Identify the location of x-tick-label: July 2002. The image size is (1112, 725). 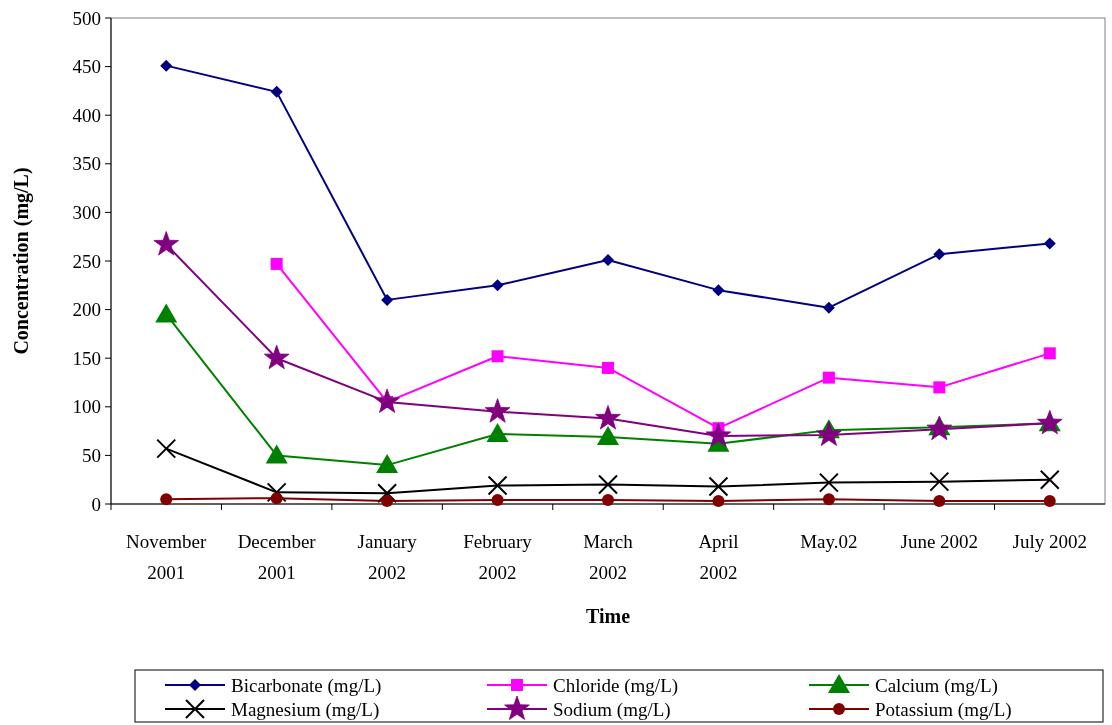
(1049, 541).